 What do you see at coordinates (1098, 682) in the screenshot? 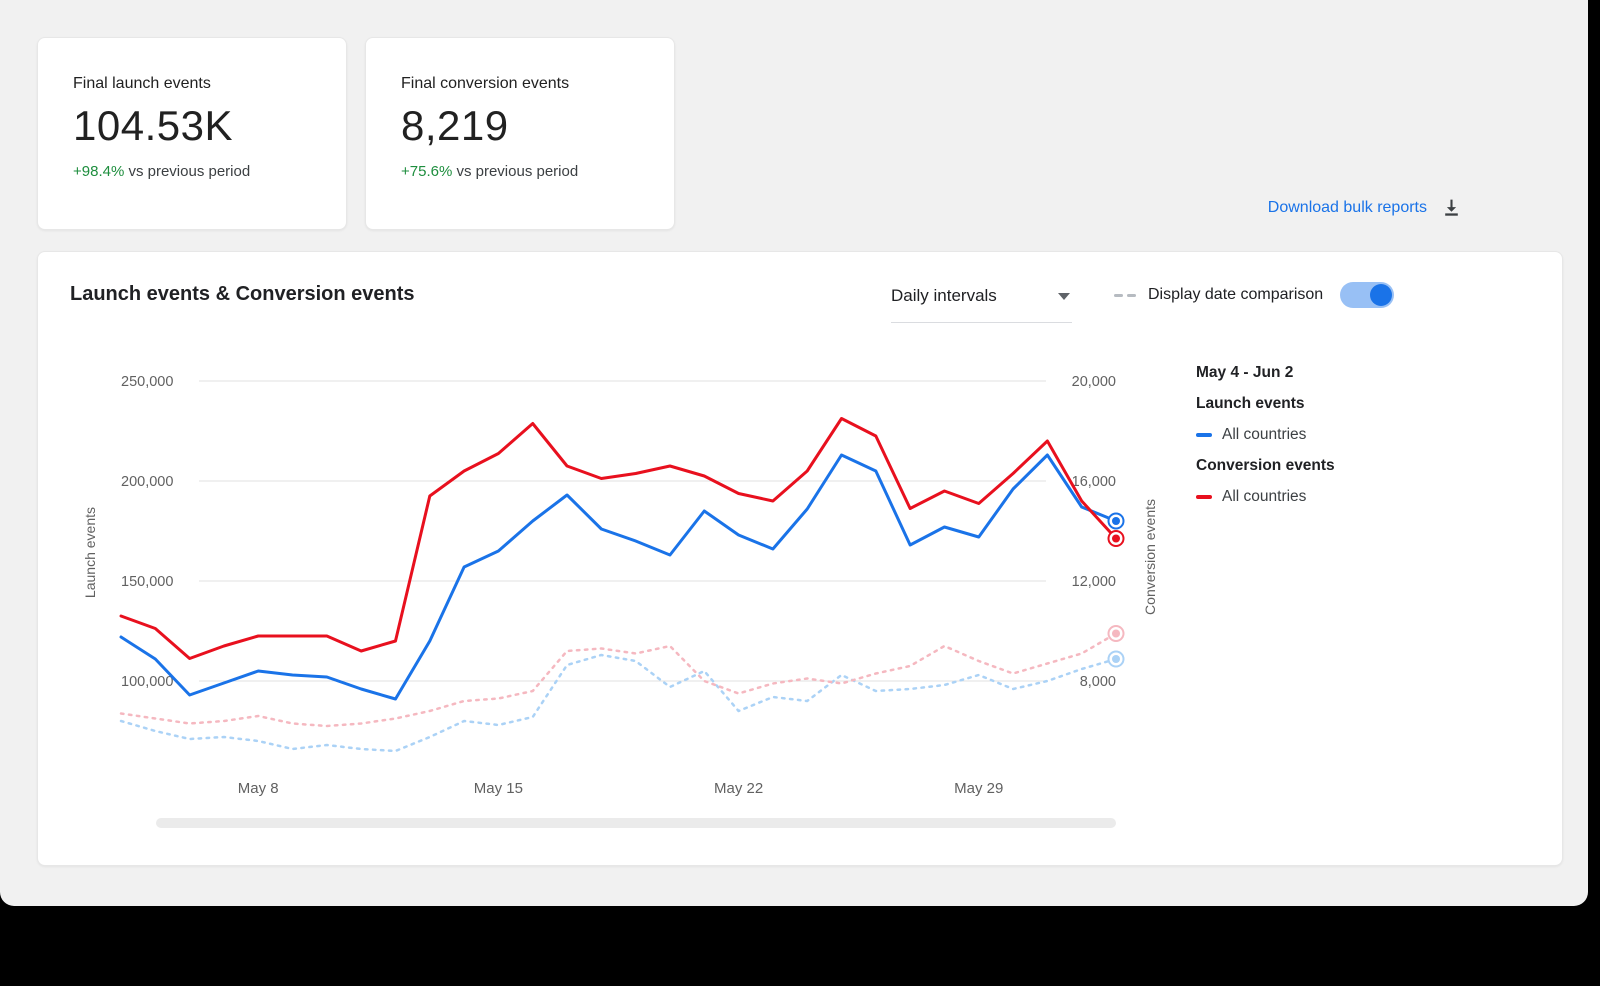
I see `svg-text: 8,000` at bounding box center [1098, 682].